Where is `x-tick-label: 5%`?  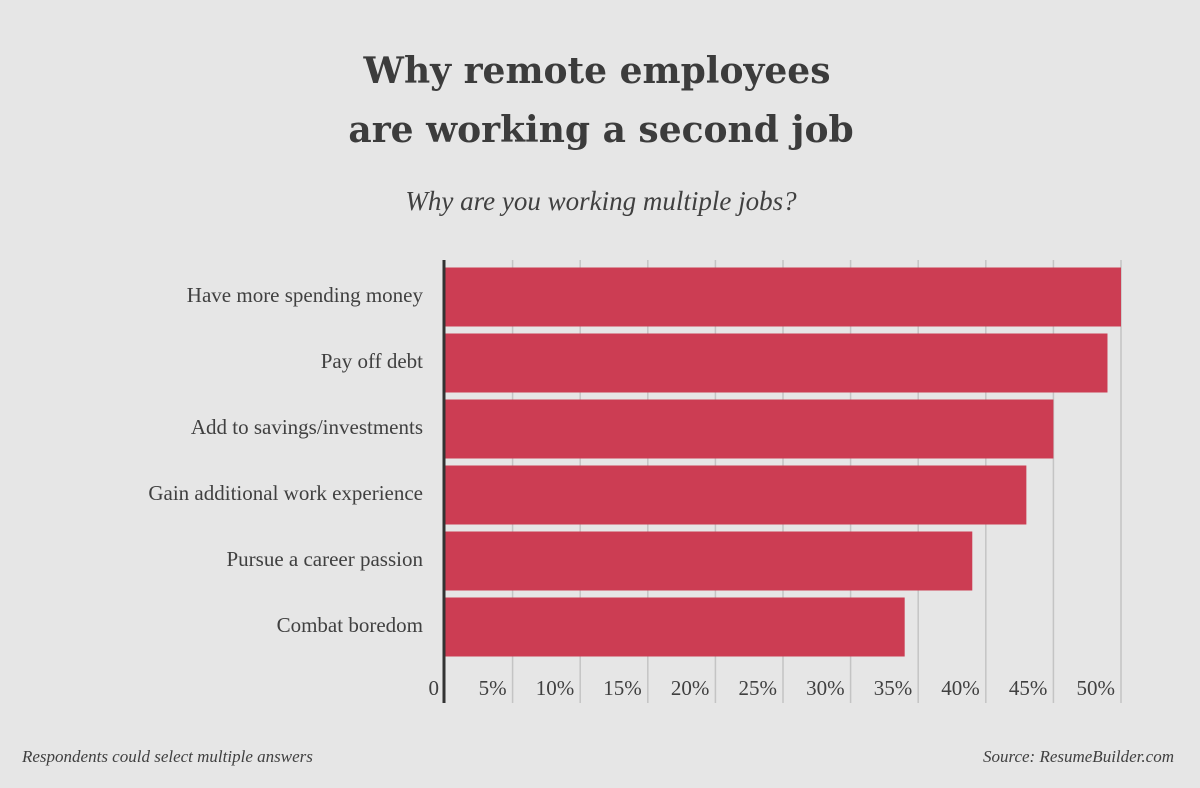 x-tick-label: 5% is located at coordinates (493, 688).